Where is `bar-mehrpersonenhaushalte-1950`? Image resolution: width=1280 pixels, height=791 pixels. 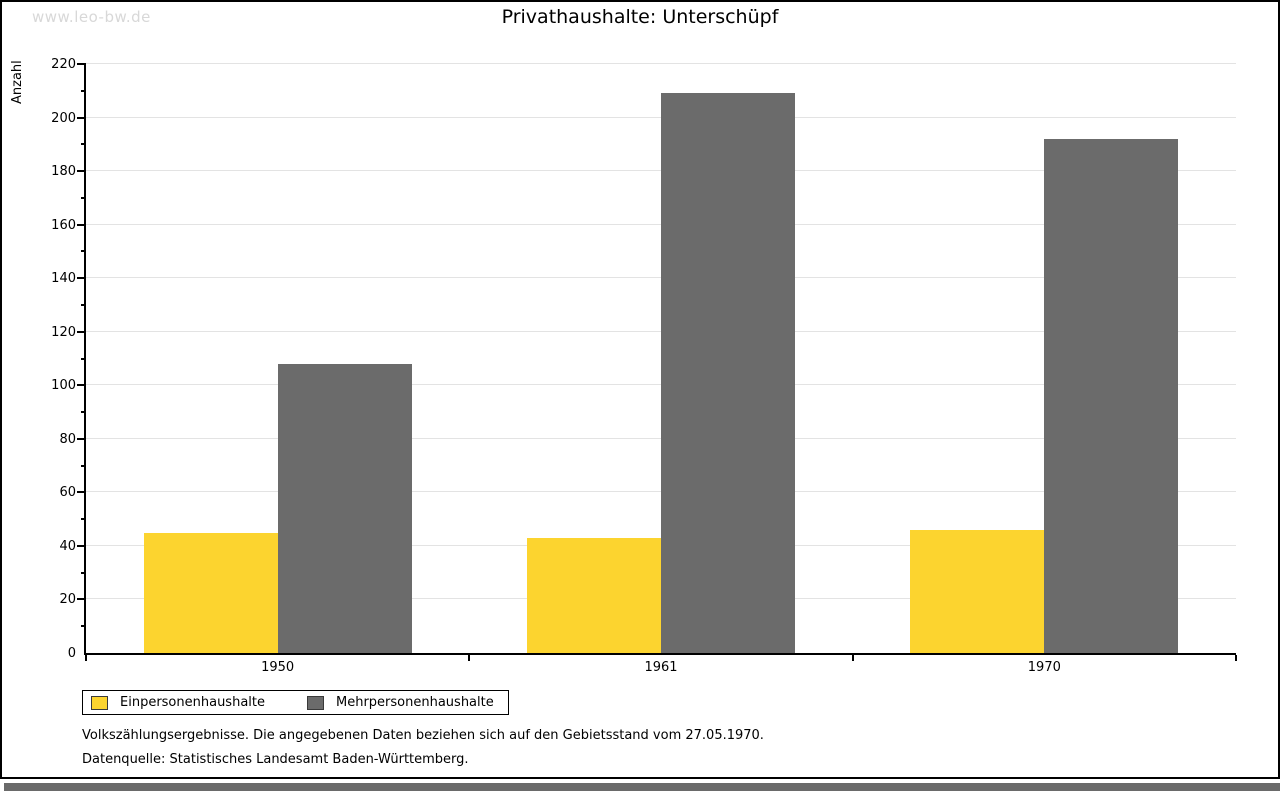 bar-mehrpersonenhaushalte-1950 is located at coordinates (344, 508).